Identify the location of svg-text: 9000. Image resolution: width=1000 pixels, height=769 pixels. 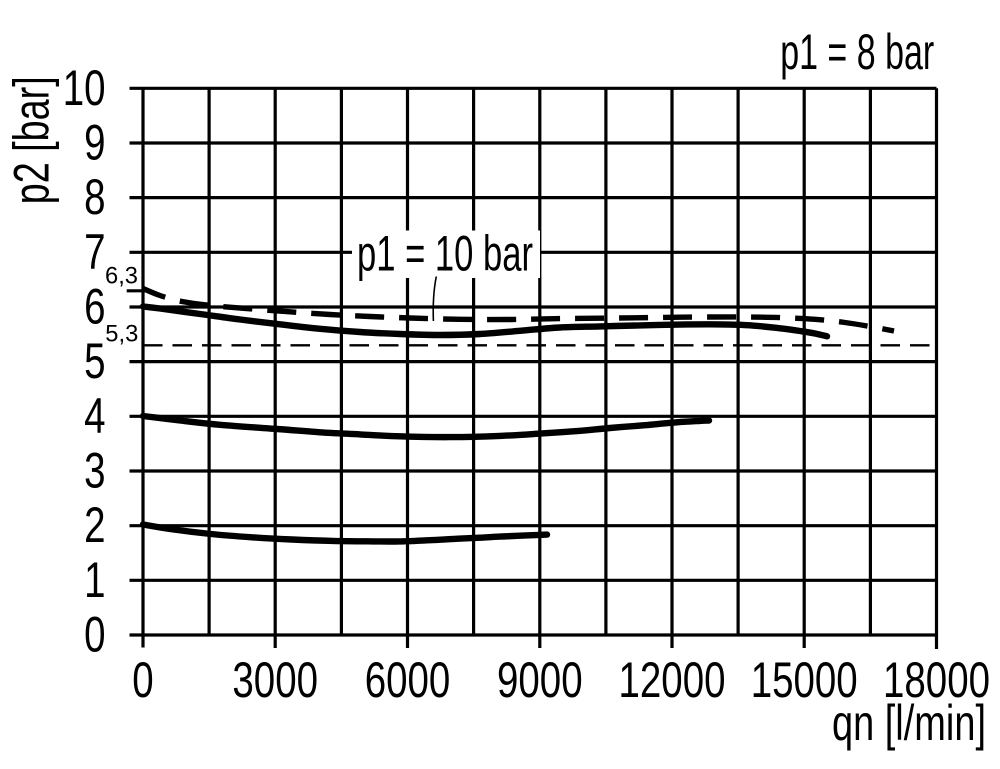
(540, 679).